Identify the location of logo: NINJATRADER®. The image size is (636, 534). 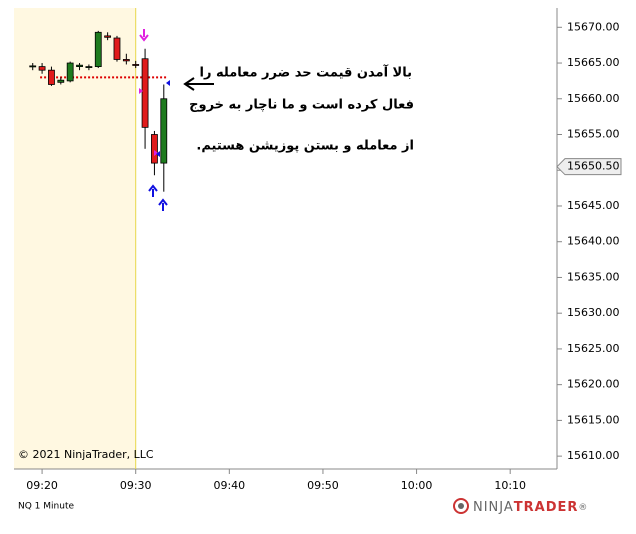
(520, 506).